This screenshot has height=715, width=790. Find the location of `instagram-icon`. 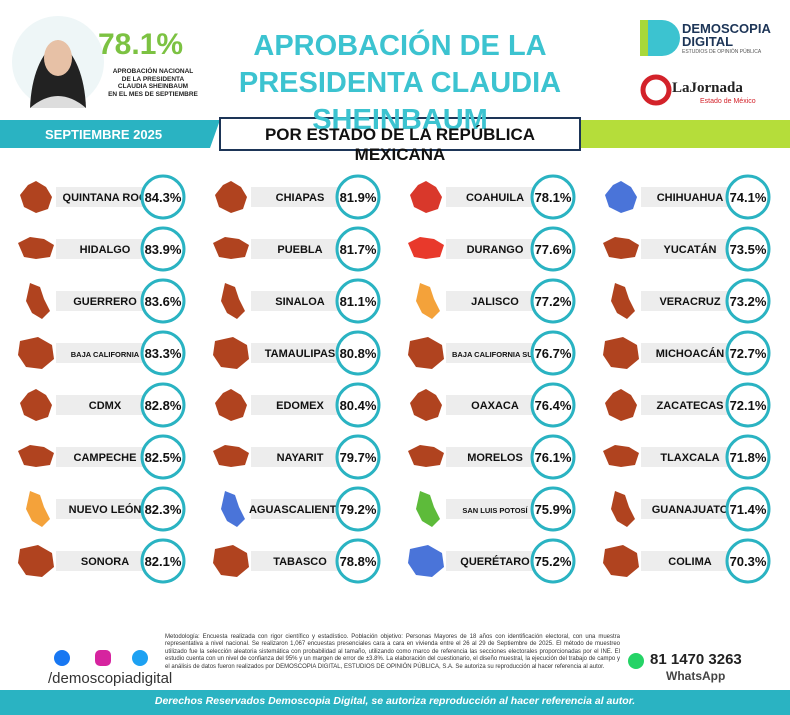

instagram-icon is located at coordinates (103, 658).